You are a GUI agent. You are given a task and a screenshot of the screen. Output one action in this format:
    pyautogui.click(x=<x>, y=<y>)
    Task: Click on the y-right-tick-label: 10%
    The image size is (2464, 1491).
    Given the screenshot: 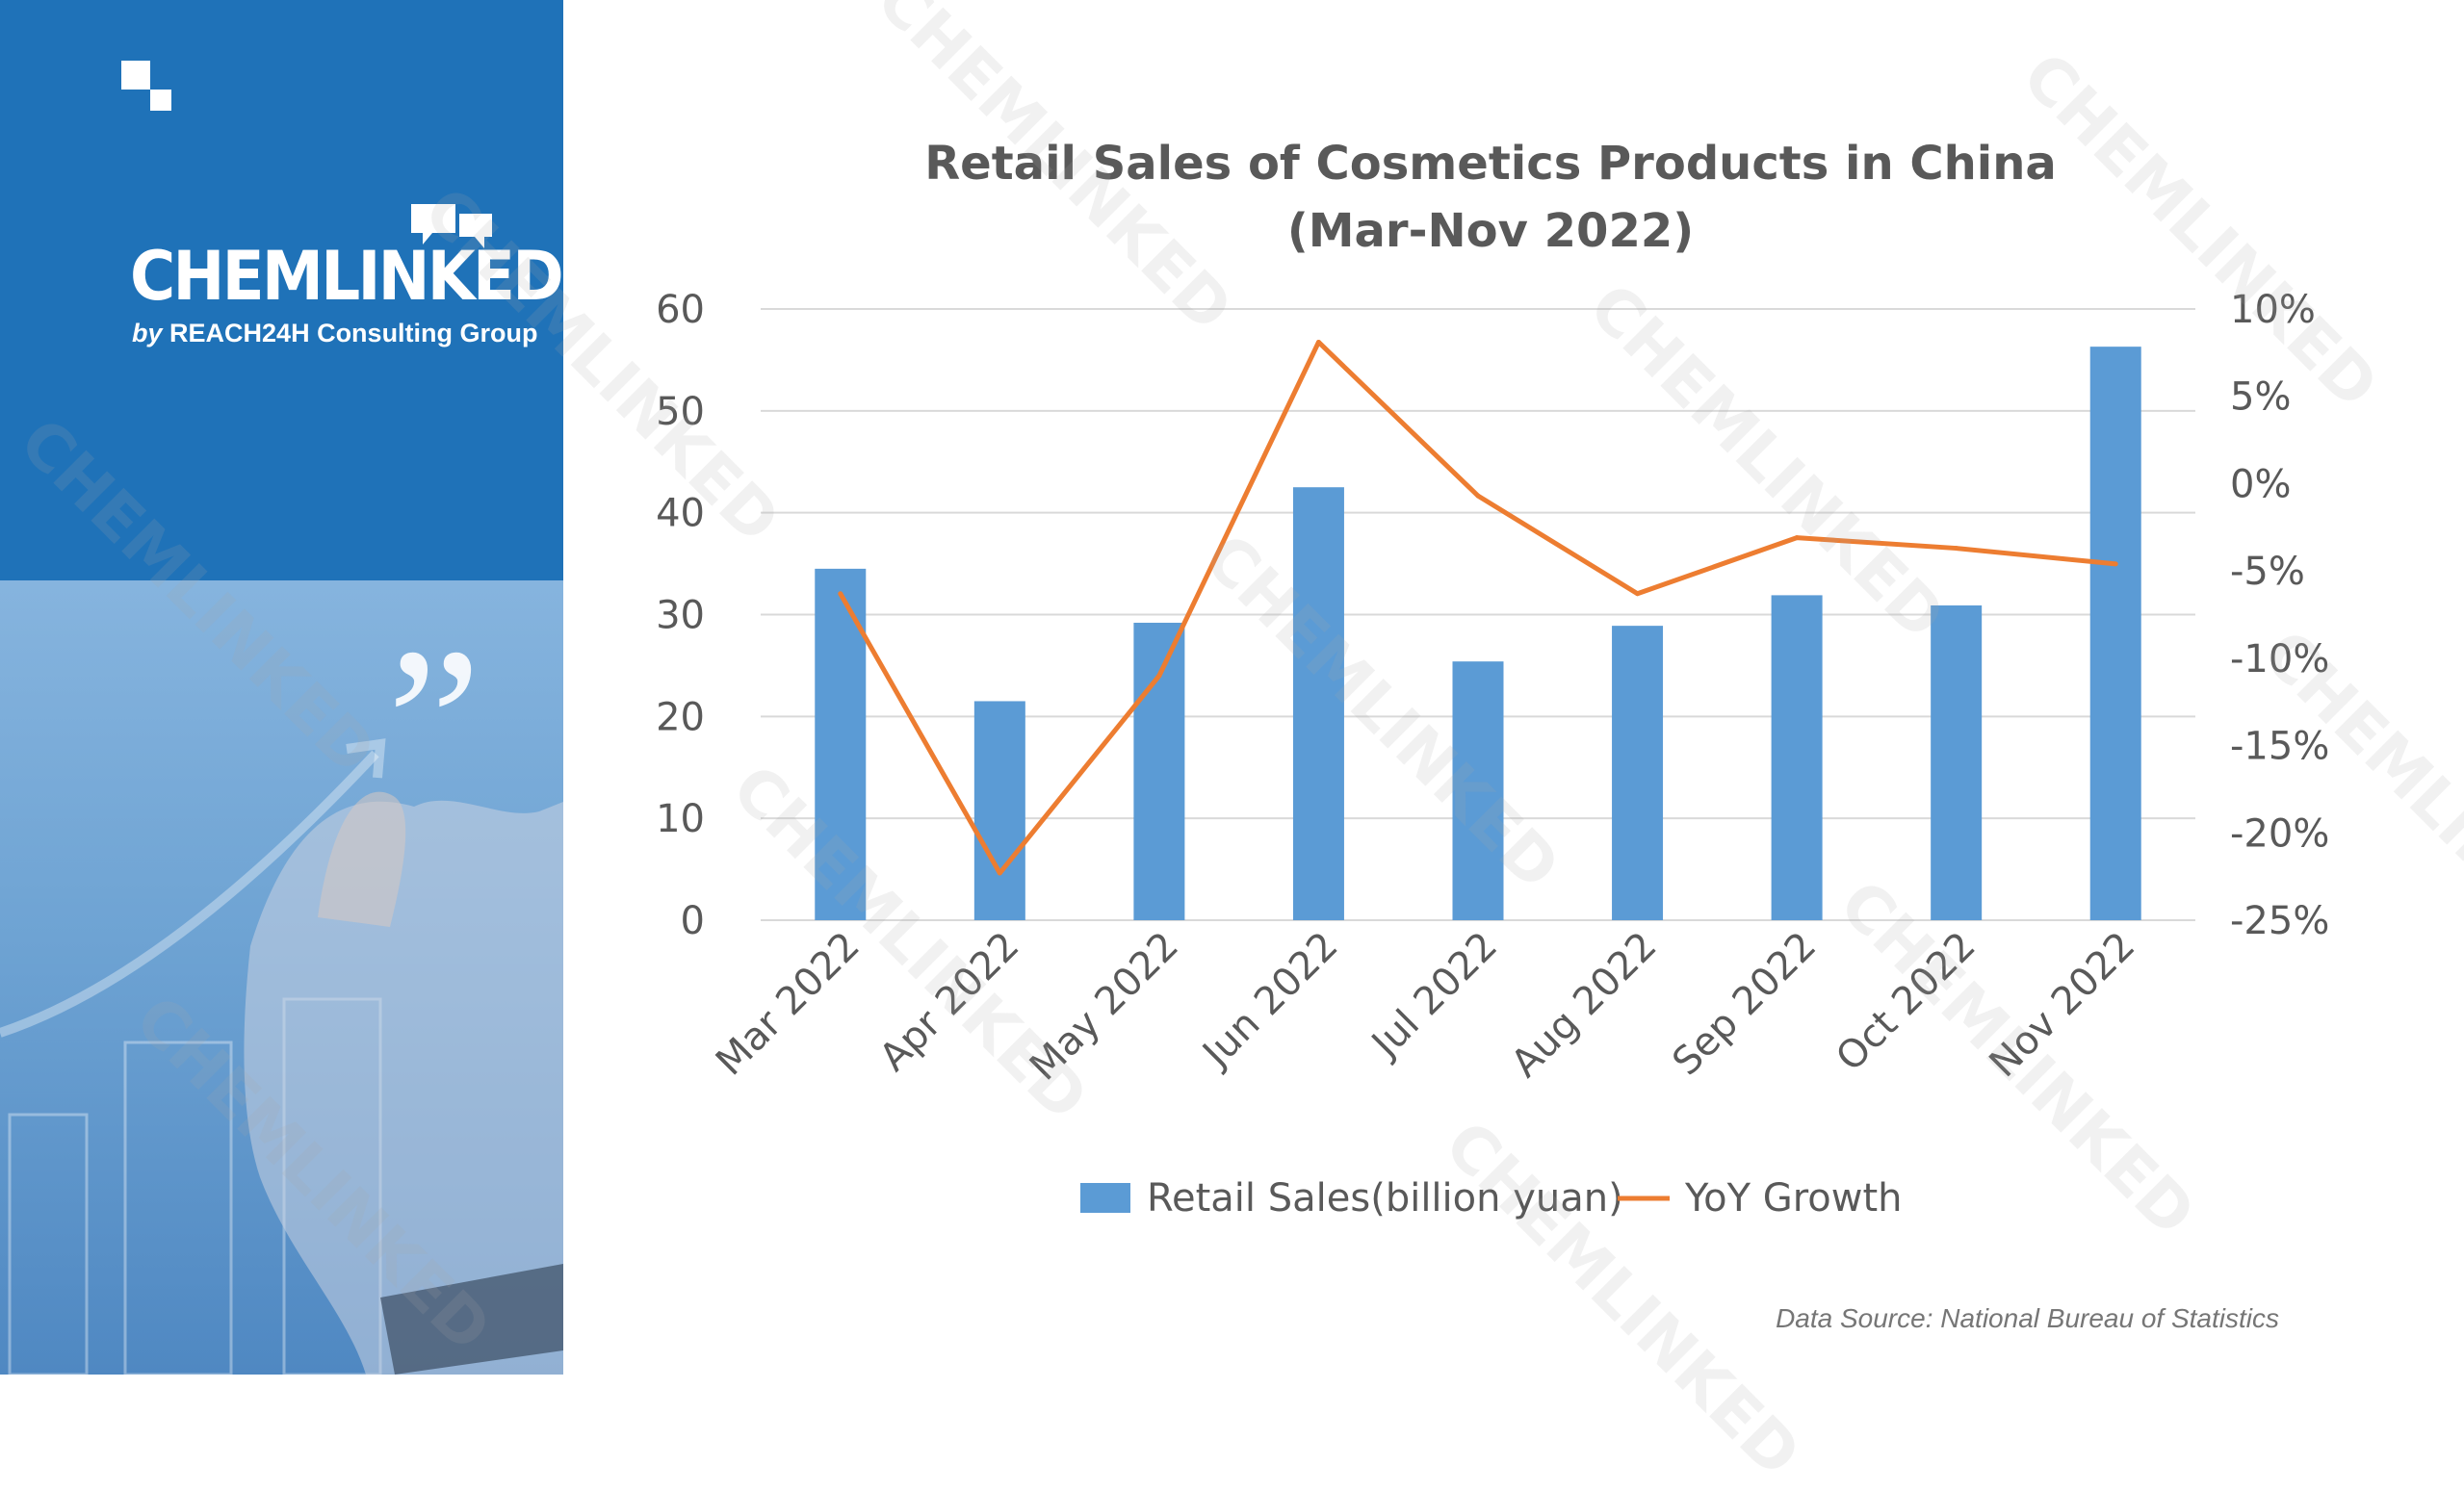 What is the action you would take?
    pyautogui.click(x=2273, y=310)
    